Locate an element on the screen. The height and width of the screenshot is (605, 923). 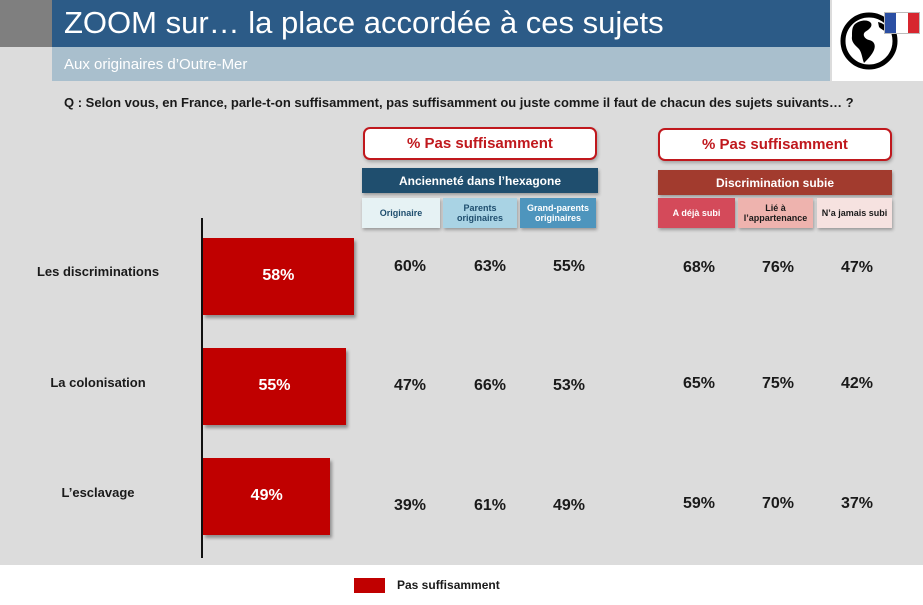
chart-axis is located at coordinates (202, 388).